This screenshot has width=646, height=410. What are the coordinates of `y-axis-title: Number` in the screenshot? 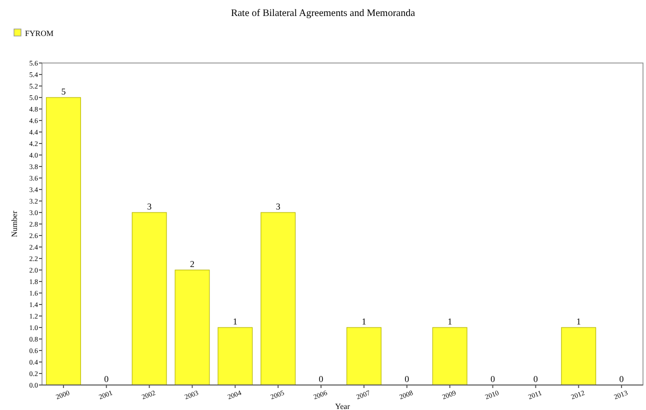 It's located at (14, 224).